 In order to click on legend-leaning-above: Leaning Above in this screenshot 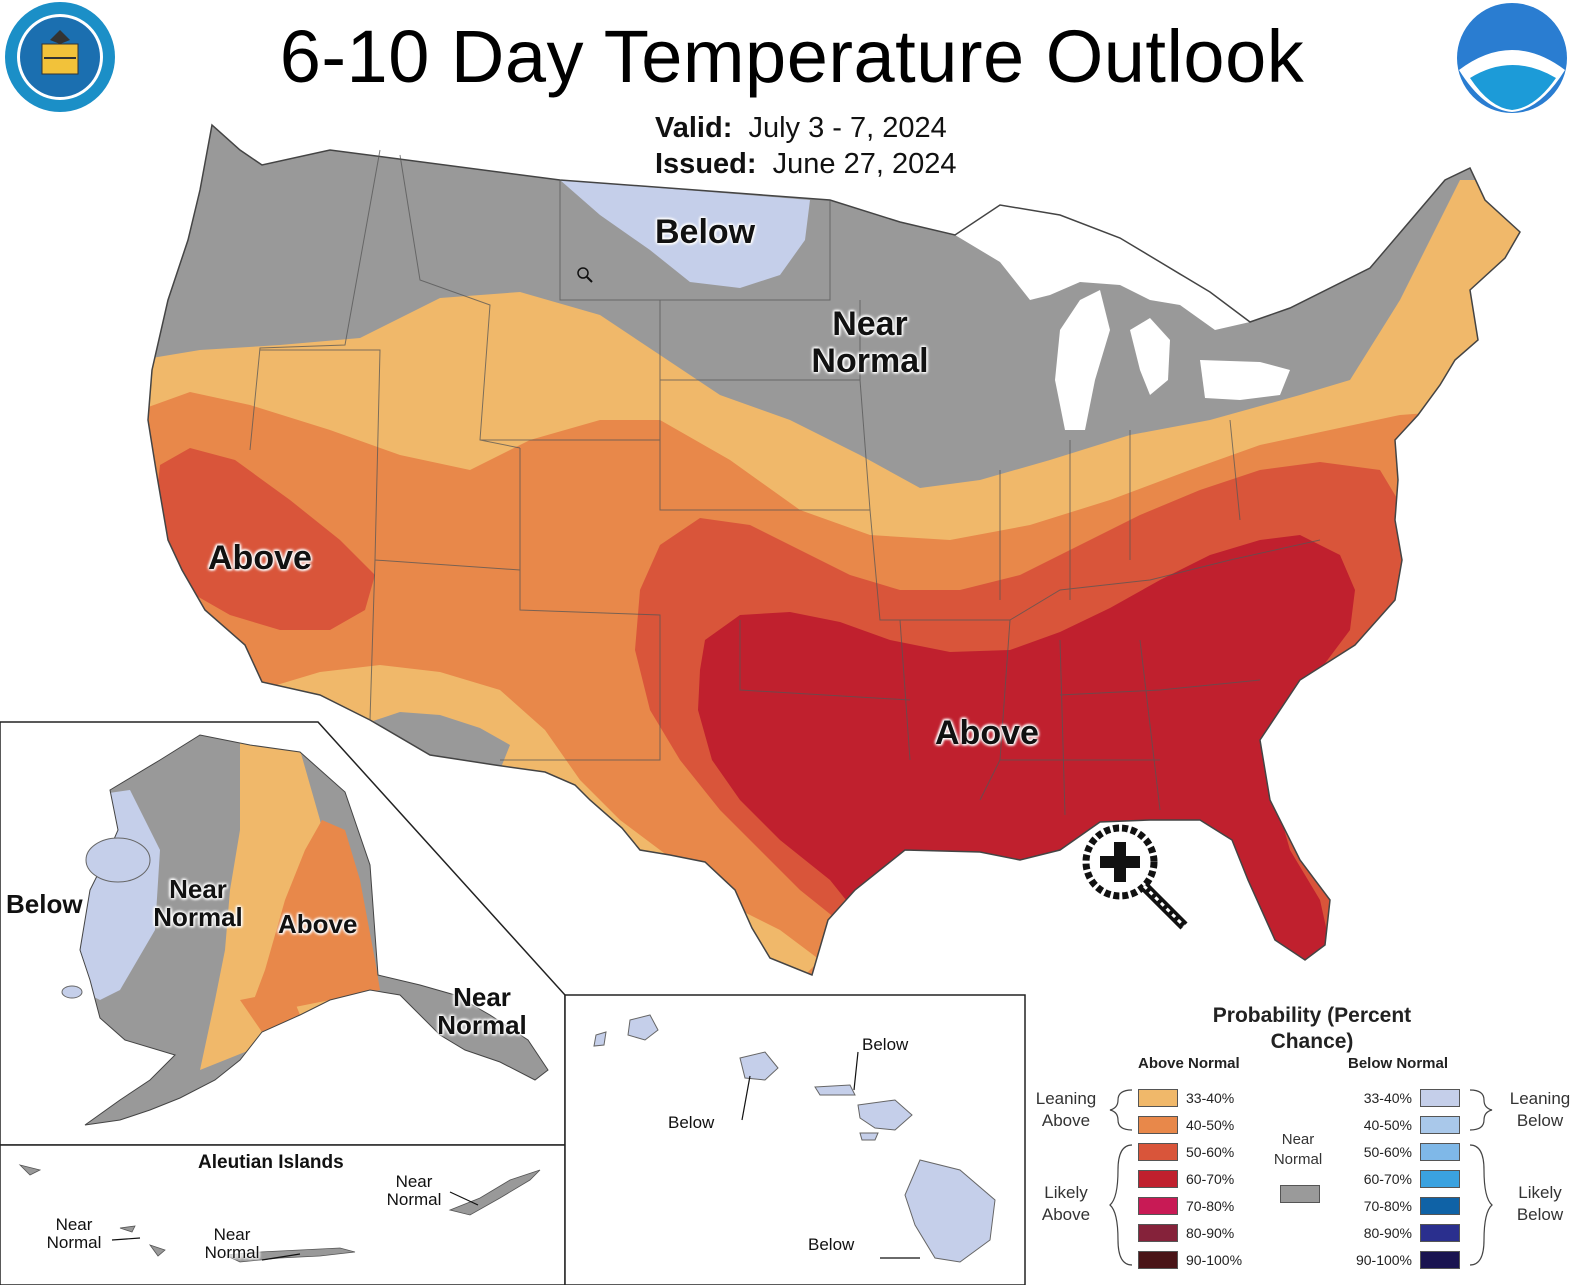, I will do `click(1066, 1109)`.